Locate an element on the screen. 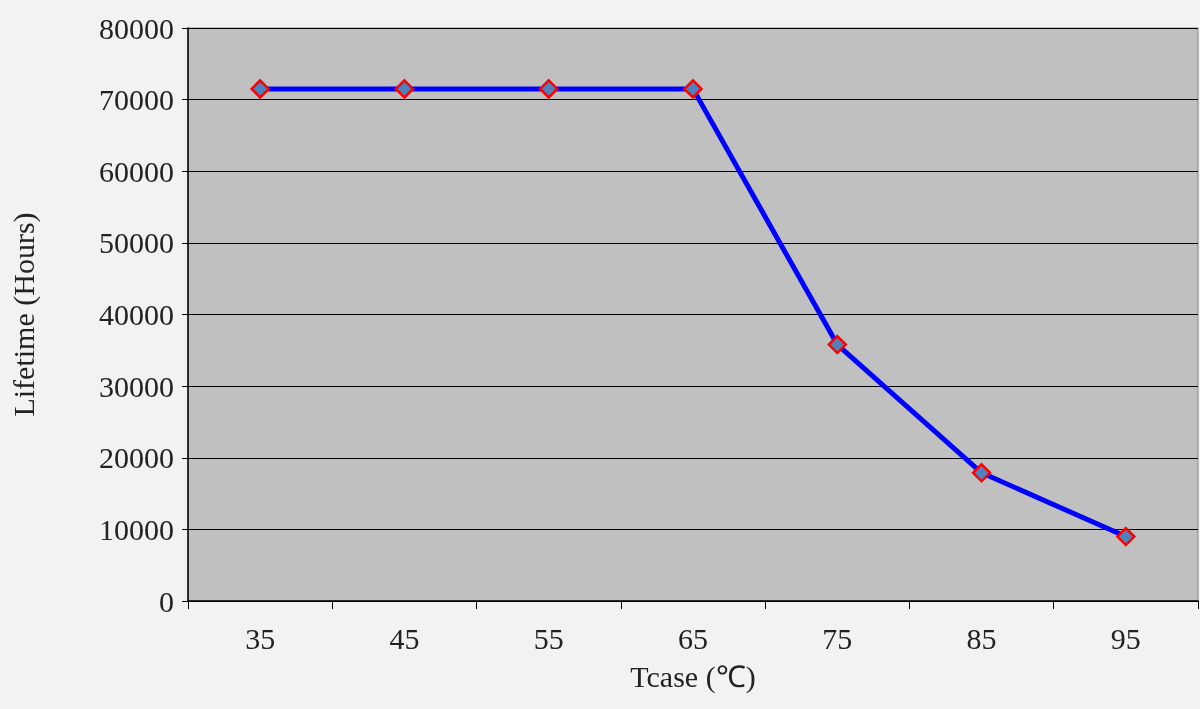  x-tick-label: 45 is located at coordinates (404, 638).